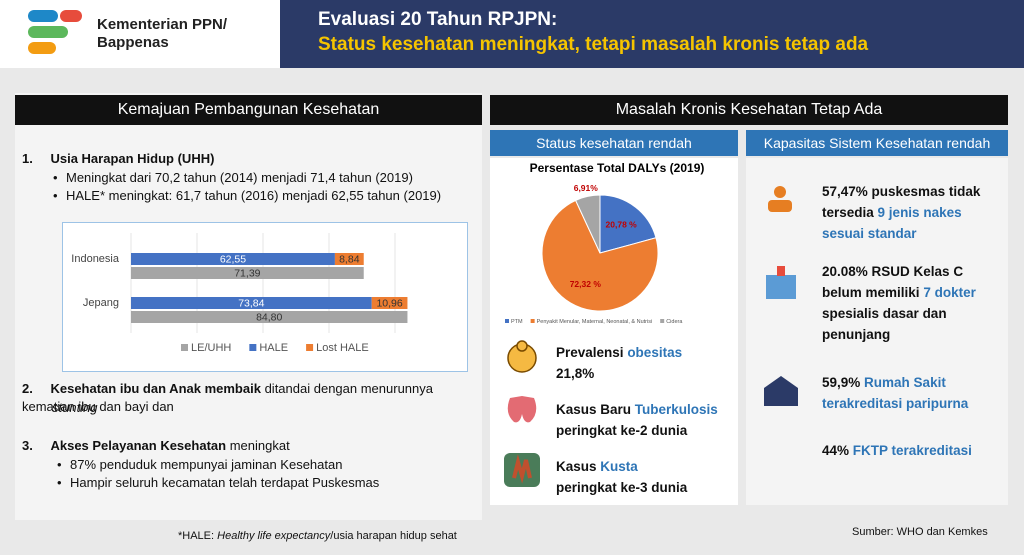 The height and width of the screenshot is (555, 1024). What do you see at coordinates (155, 388) in the screenshot?
I see `item-title: Kesehatan ibu dan Anak membaik` at bounding box center [155, 388].